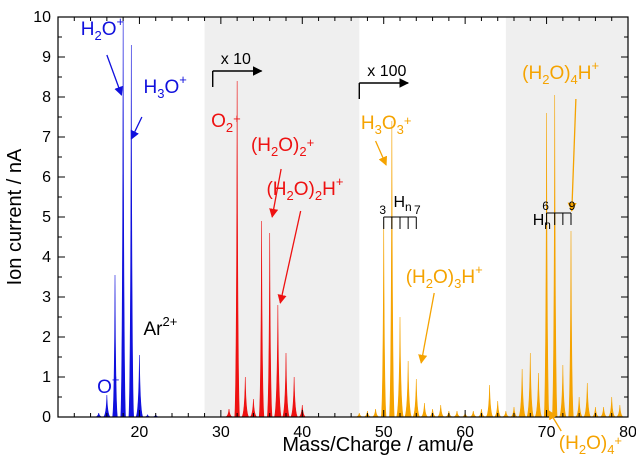 This screenshot has width=636, height=458. I want to click on comb-end-label: 7, so click(417, 210).